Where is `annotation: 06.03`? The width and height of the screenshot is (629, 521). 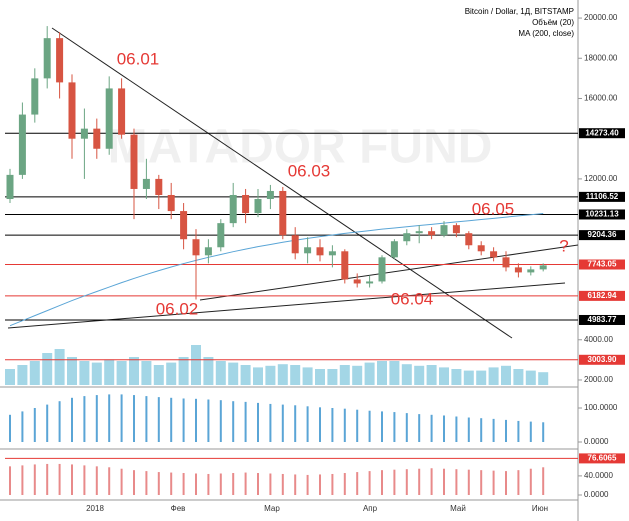
annotation: 06.03 is located at coordinates (309, 170).